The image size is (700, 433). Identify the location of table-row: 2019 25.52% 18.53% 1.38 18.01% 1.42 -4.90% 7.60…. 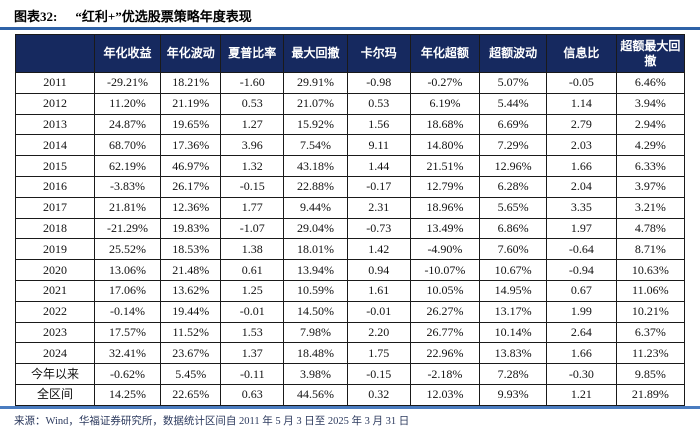
(350, 249).